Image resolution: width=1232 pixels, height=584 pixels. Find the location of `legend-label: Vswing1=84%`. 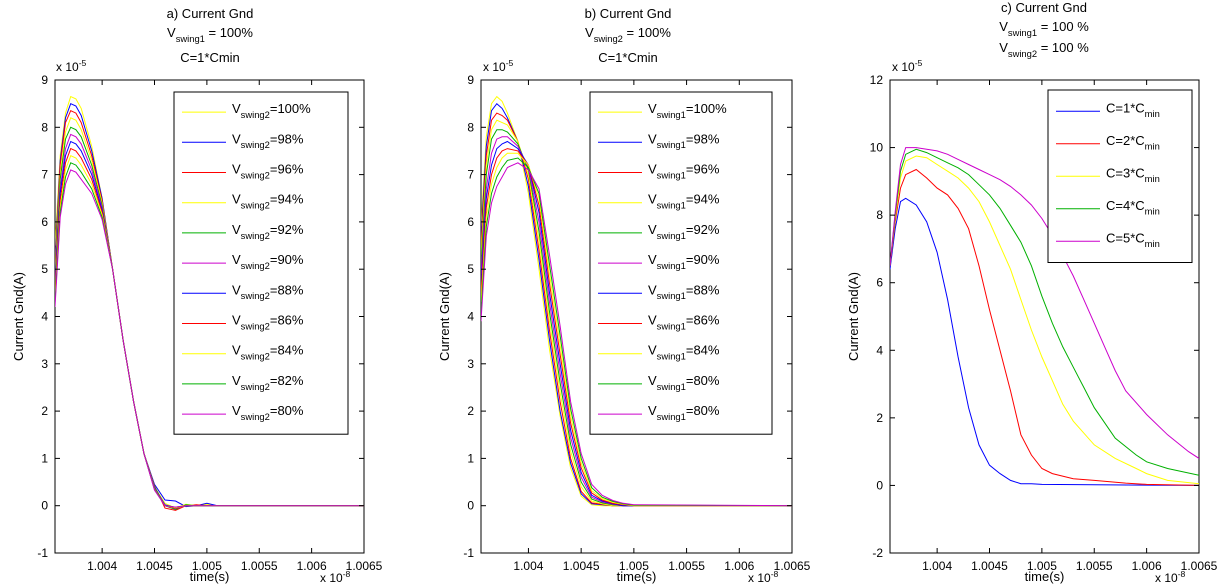

legend-label: Vswing1=84% is located at coordinates (684, 352).